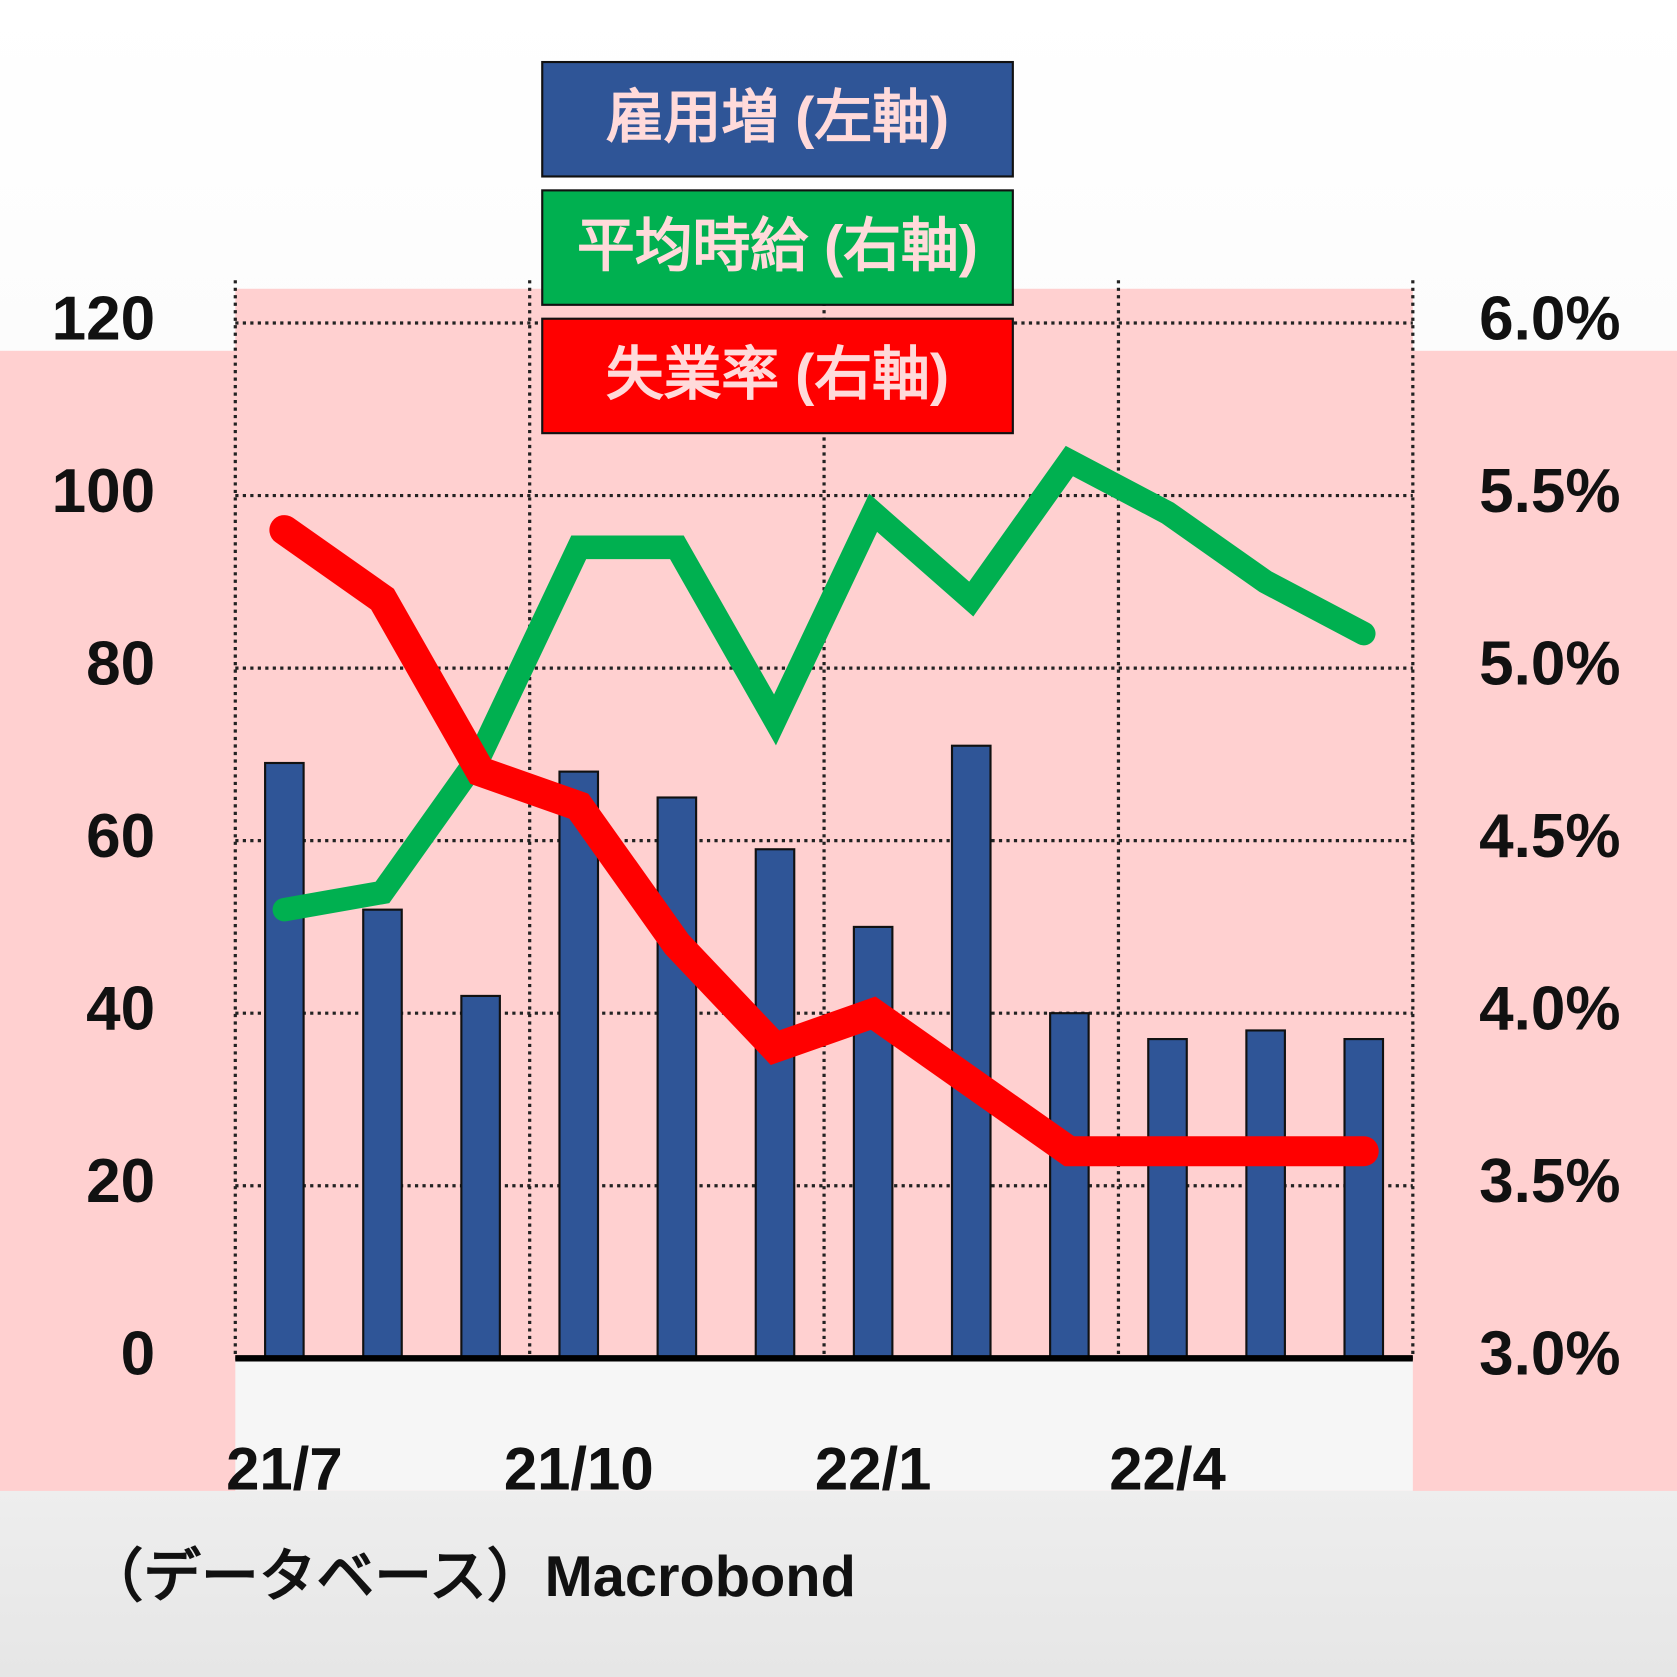  Describe the element at coordinates (120, 1009) in the screenshot. I see `y-tick-label: 40` at that location.